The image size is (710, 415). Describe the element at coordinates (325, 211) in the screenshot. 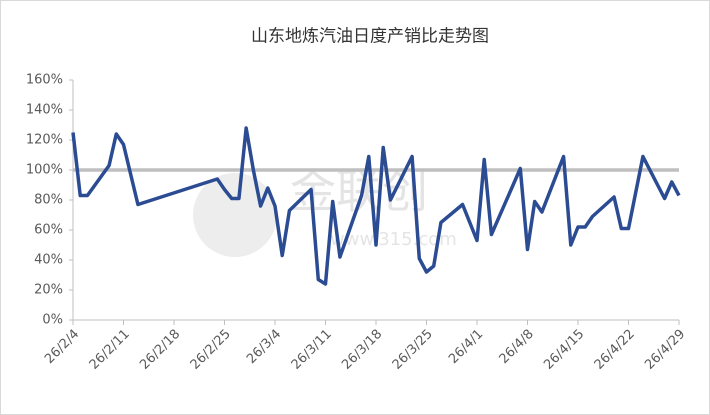

I see `watermark: 金联创 www.315.com` at that location.